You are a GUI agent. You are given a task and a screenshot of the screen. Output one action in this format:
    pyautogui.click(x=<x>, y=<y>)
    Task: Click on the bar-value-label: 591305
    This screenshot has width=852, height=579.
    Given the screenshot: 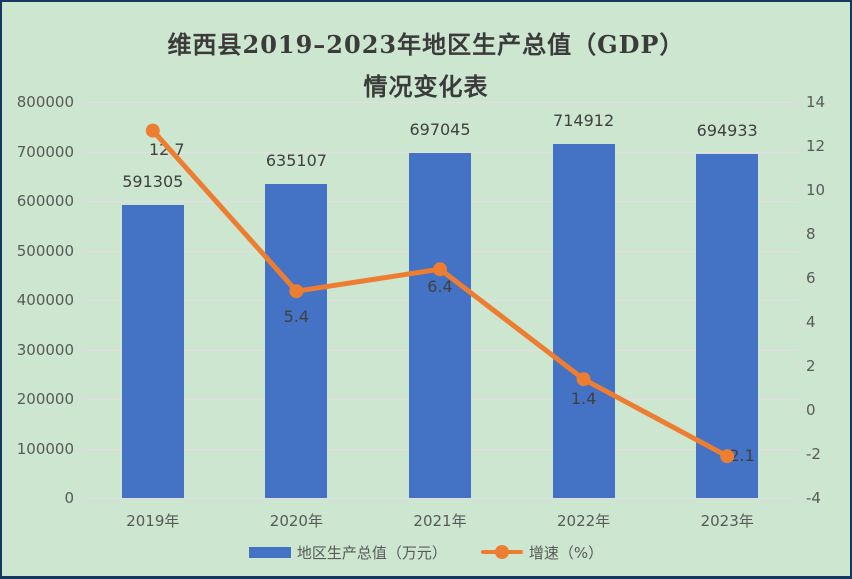 What is the action you would take?
    pyautogui.click(x=153, y=182)
    